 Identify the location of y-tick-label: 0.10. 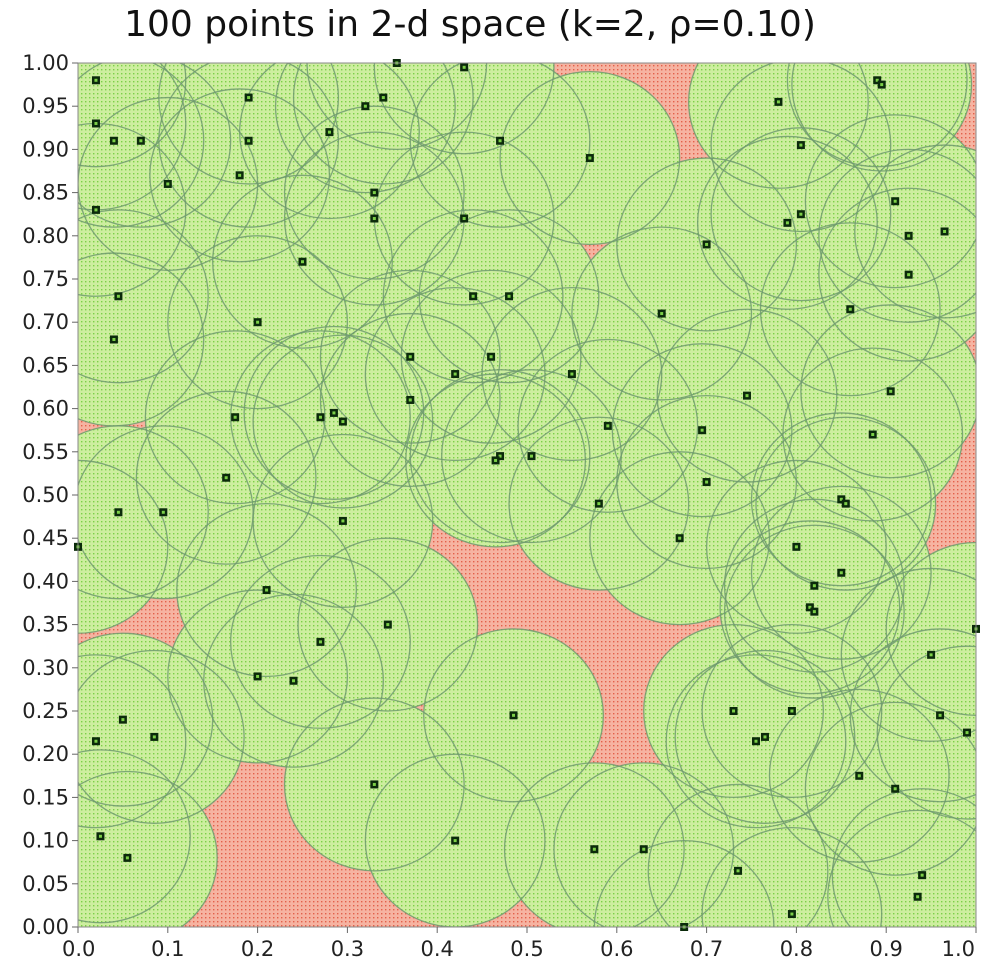
(45, 841).